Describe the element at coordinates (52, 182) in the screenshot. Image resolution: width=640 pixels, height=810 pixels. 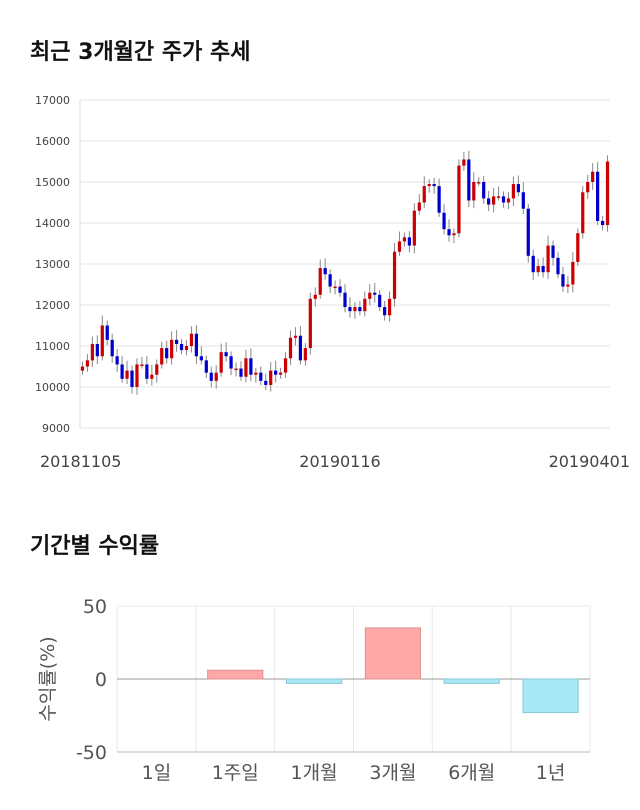
I see `candle-y-tick-label: 15000` at that location.